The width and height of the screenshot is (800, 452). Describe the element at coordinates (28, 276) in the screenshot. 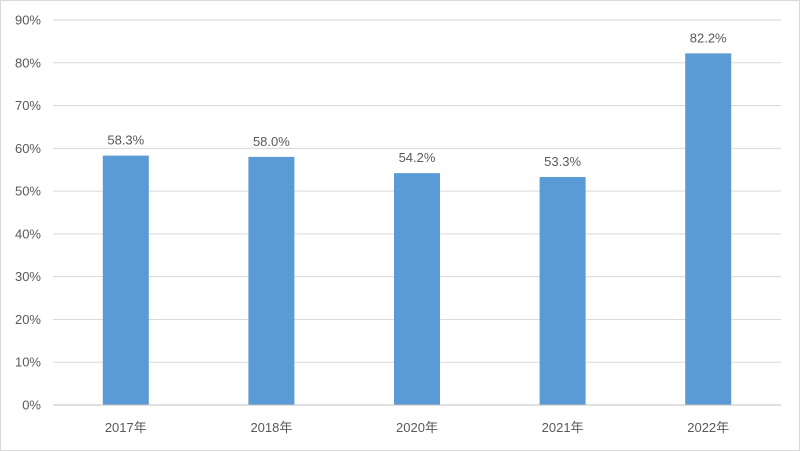

I see `y-tick-label: 30%` at that location.